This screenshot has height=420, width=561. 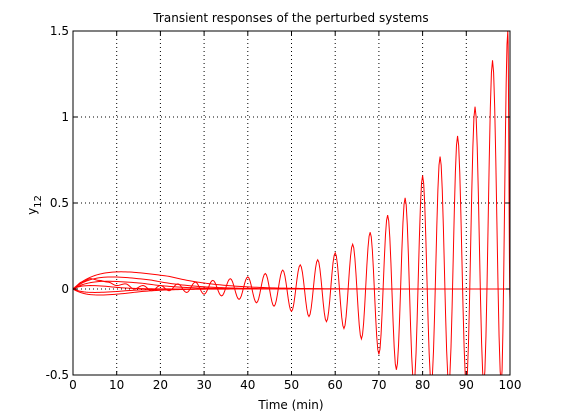 What do you see at coordinates (73, 385) in the screenshot?
I see `x-tick-label: 0` at bounding box center [73, 385].